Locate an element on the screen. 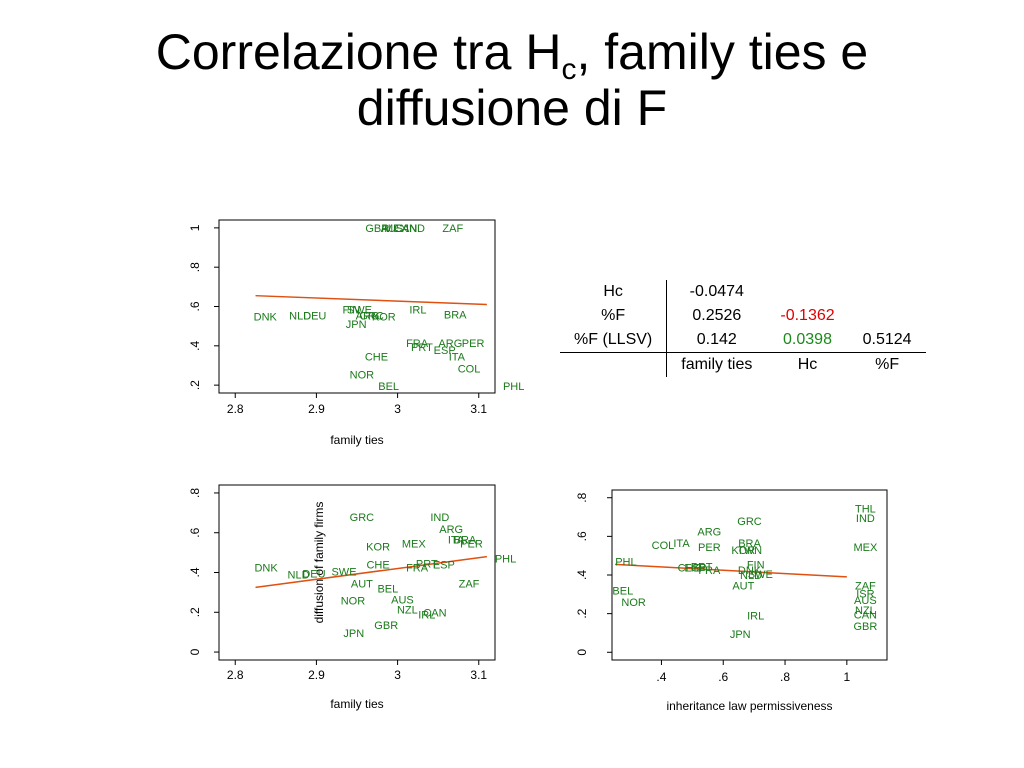 The image size is (1024, 768). table-row: %F 0.2526 -0.1362 is located at coordinates (743, 316).